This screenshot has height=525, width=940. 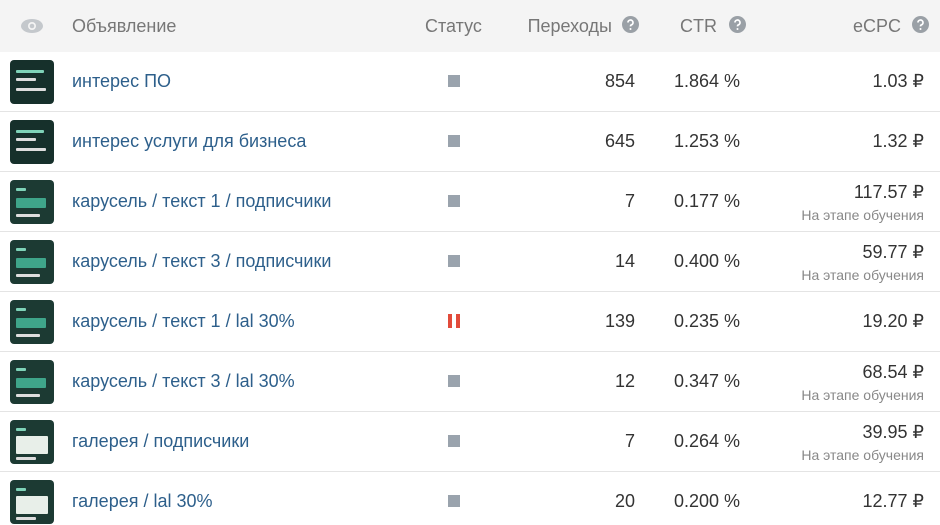 What do you see at coordinates (898, 81) in the screenshot?
I see `ecpc: 1.03 ₽` at bounding box center [898, 81].